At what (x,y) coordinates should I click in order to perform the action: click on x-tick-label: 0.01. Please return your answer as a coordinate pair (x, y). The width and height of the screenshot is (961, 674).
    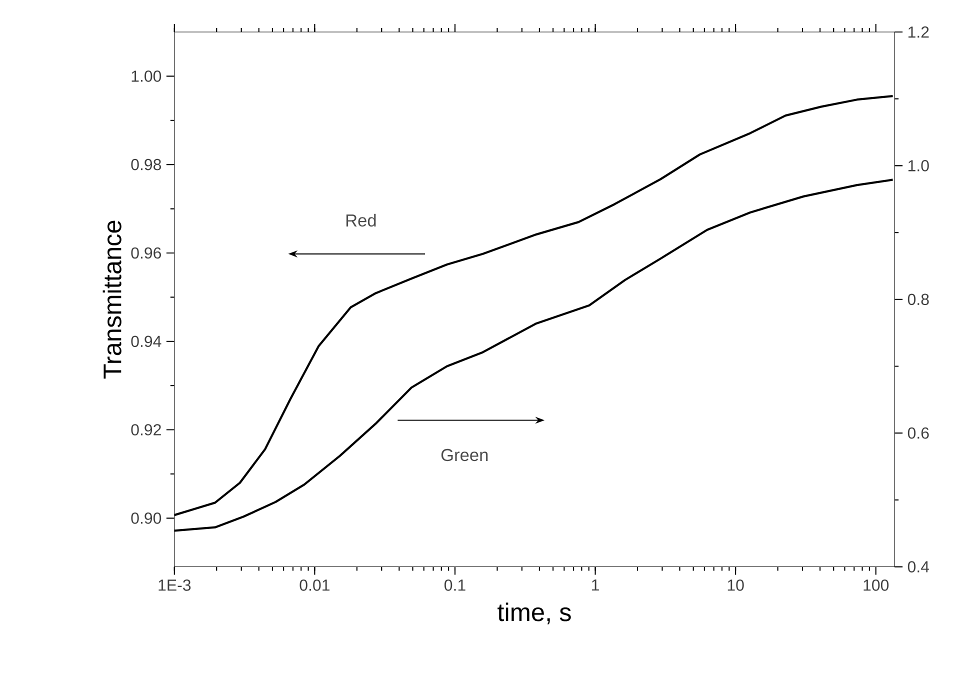
    Looking at the image, I should click on (315, 585).